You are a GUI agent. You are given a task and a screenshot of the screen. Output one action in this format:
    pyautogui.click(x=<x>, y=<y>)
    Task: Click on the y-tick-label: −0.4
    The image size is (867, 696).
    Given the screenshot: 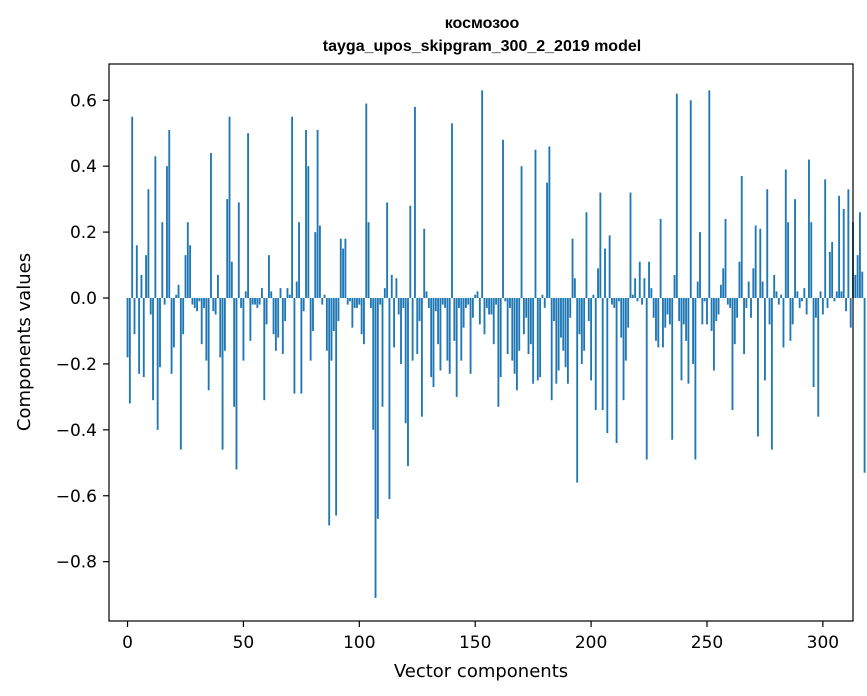 What is the action you would take?
    pyautogui.click(x=76, y=431)
    